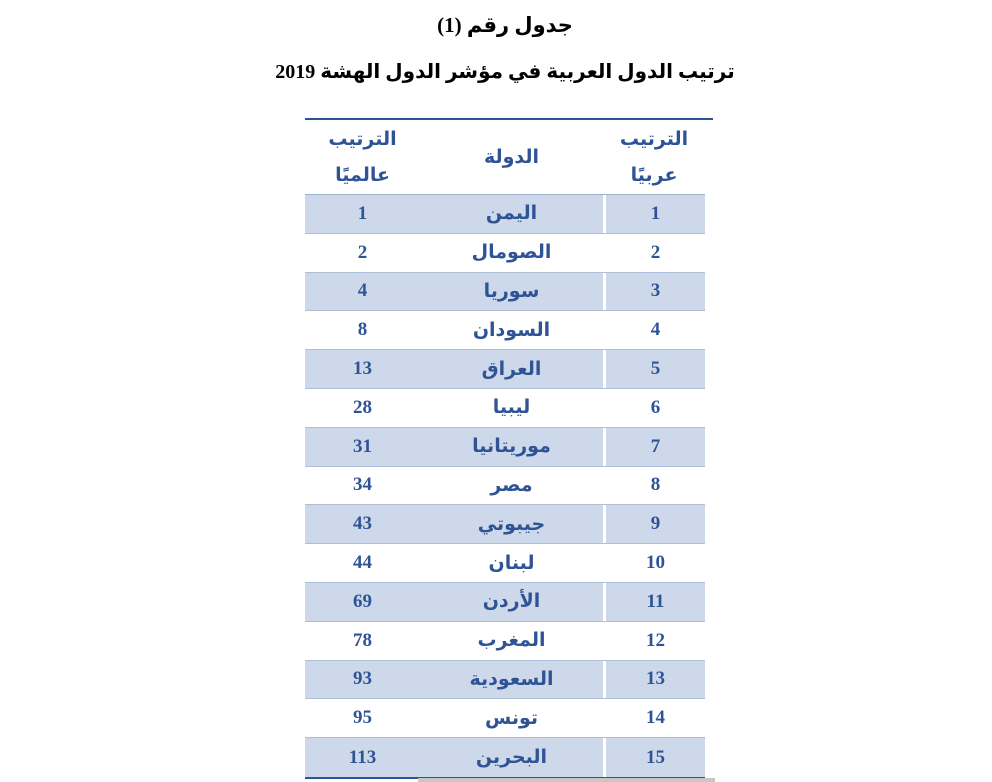 The image size is (992, 782). Describe the element at coordinates (511, 214) in the screenshot. I see `cell-country: اليمن` at that location.